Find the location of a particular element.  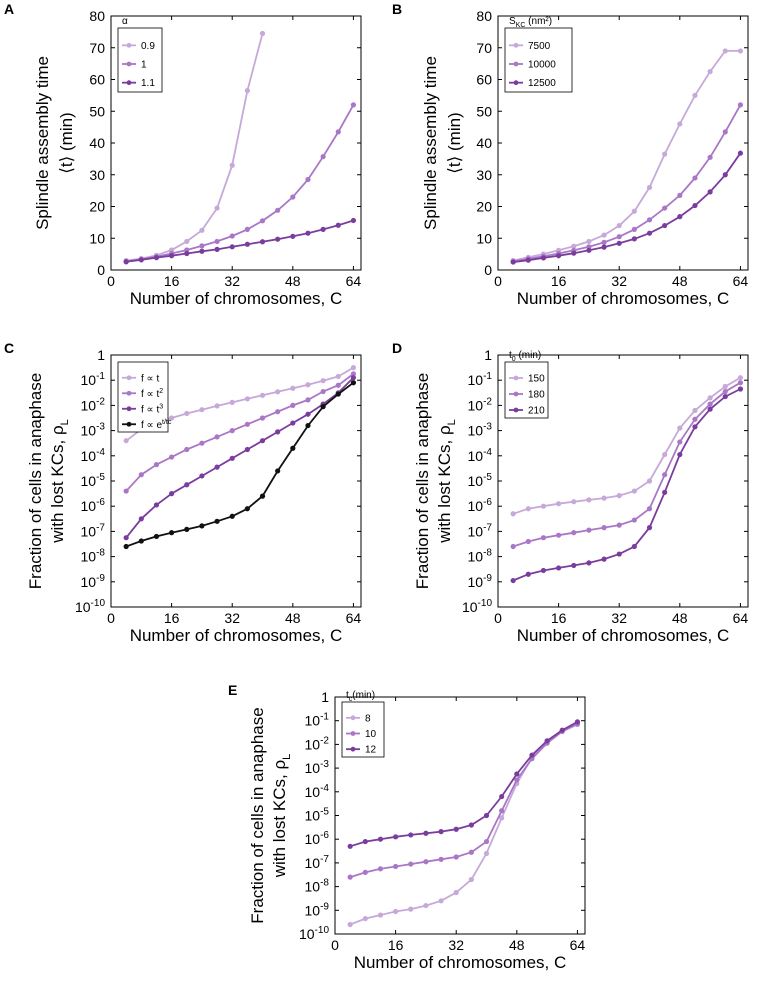

y-axis-title-line2: with lost KCs, ρL is located at coordinates (59, 481).